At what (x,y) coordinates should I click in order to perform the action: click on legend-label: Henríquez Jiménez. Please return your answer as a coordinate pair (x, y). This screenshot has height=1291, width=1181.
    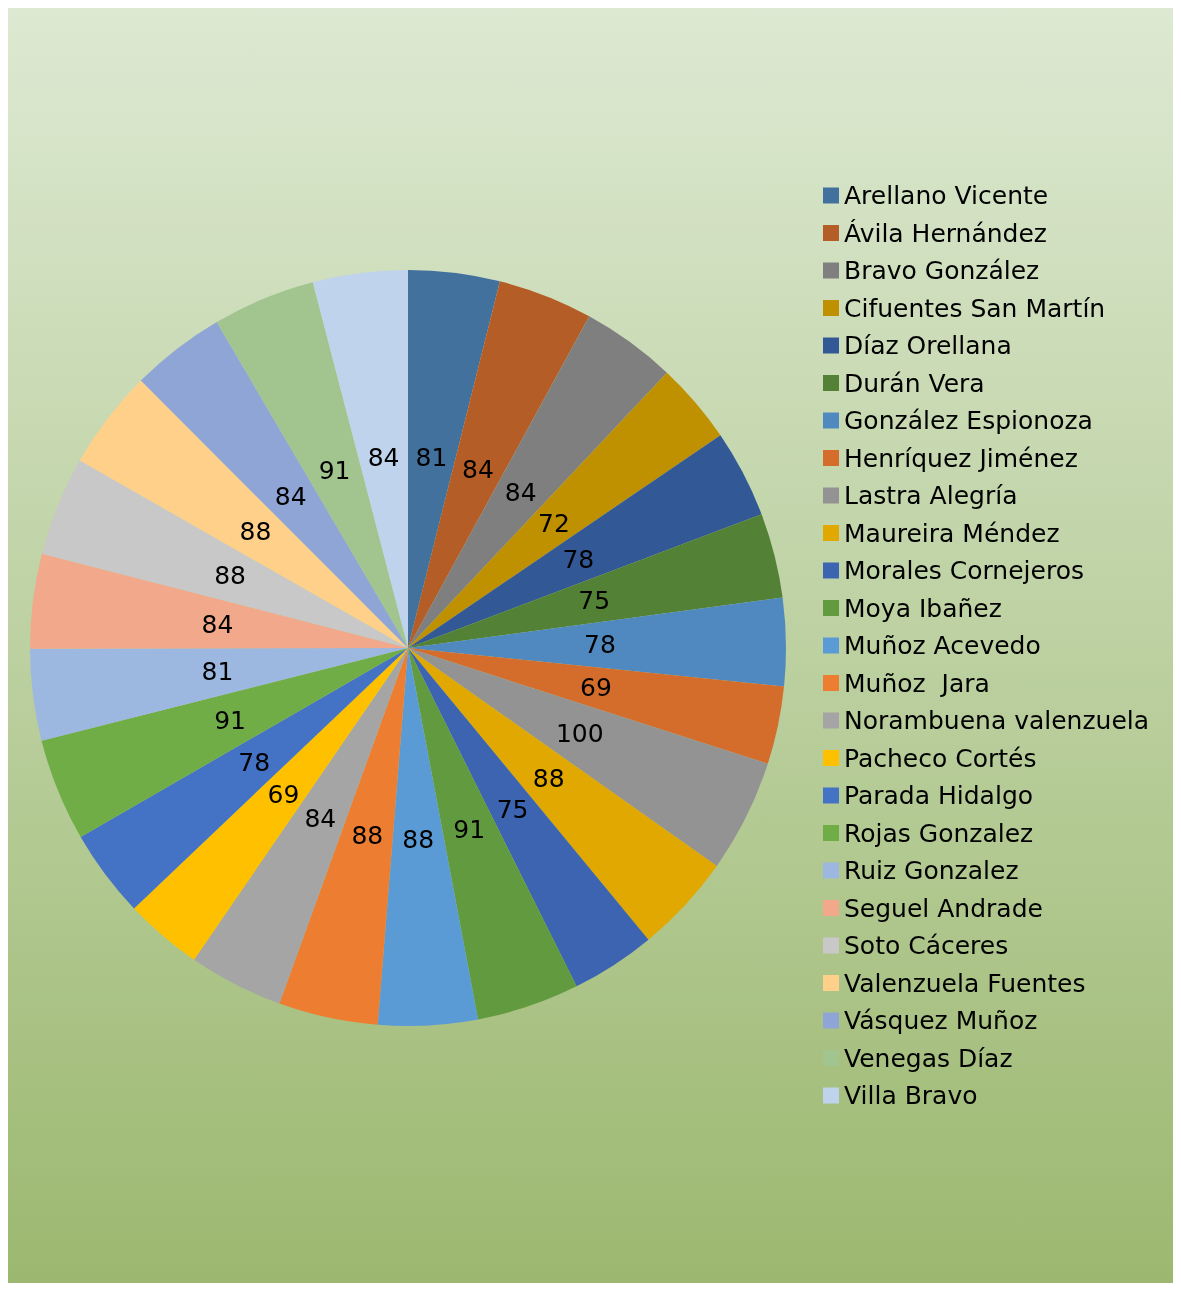
    Looking at the image, I should click on (961, 458).